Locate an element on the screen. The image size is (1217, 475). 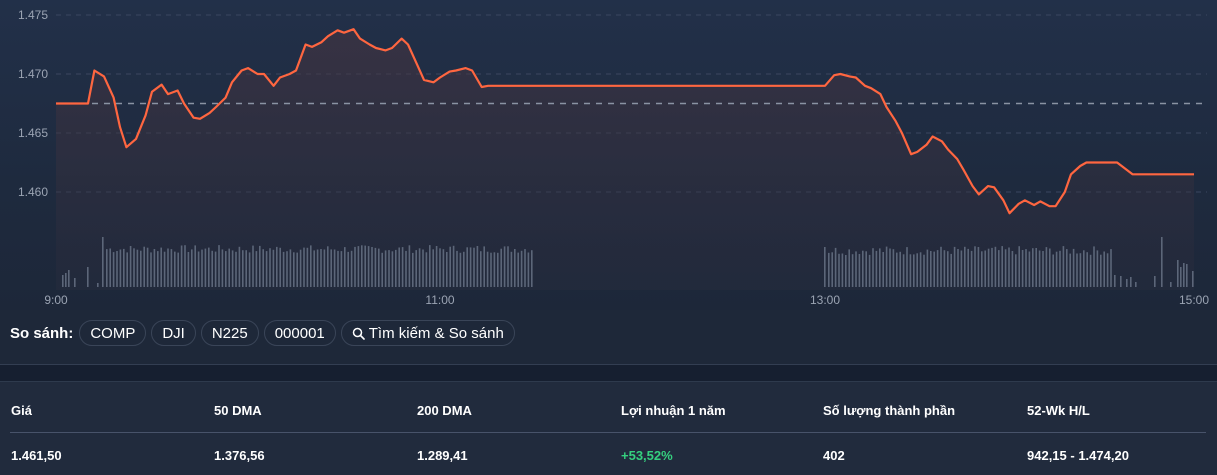
stat-header-1y-return: Lợi nhuận 1 năm is located at coordinates (673, 410).